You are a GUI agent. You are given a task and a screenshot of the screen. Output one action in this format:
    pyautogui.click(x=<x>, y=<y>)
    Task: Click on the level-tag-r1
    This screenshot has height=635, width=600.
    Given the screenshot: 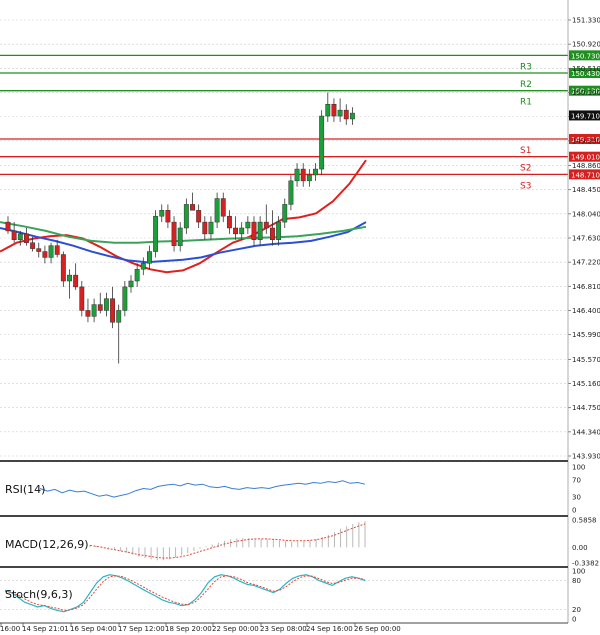 What is the action you would take?
    pyautogui.click(x=584, y=90)
    